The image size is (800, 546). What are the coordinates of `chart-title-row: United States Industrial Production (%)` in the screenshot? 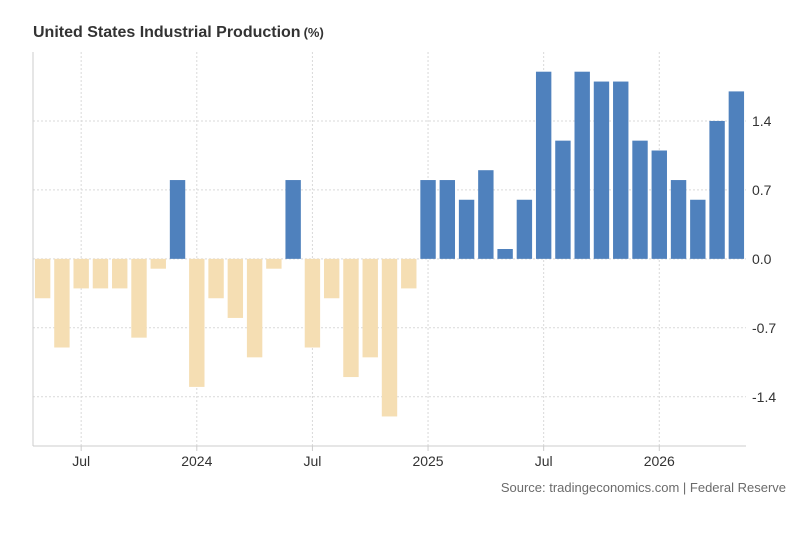 It's located at (178, 33).